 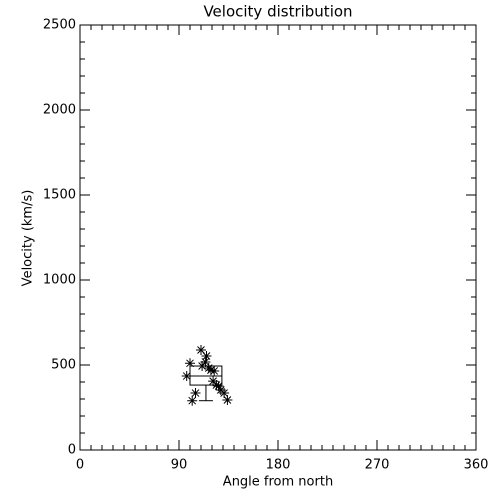 What do you see at coordinates (80, 465) in the screenshot?
I see `x-tick-label: 0` at bounding box center [80, 465].